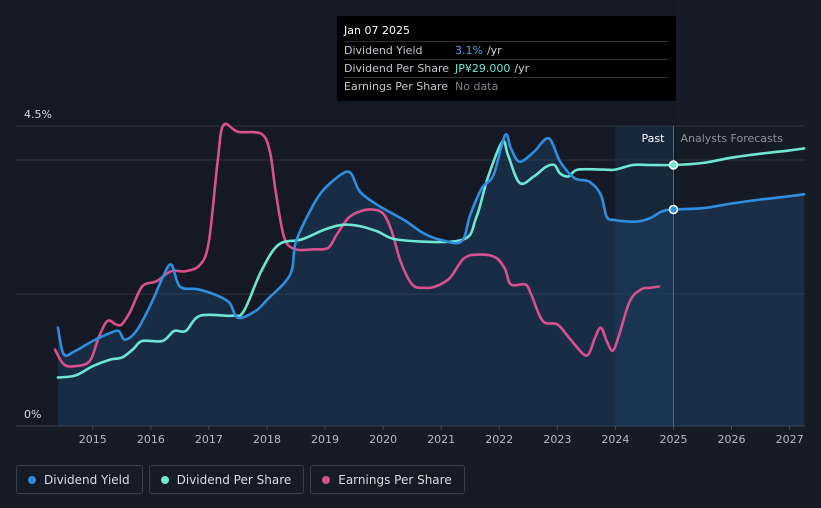 The image size is (821, 508). Describe the element at coordinates (477, 86) in the screenshot. I see `tooltip-value: No data` at that location.